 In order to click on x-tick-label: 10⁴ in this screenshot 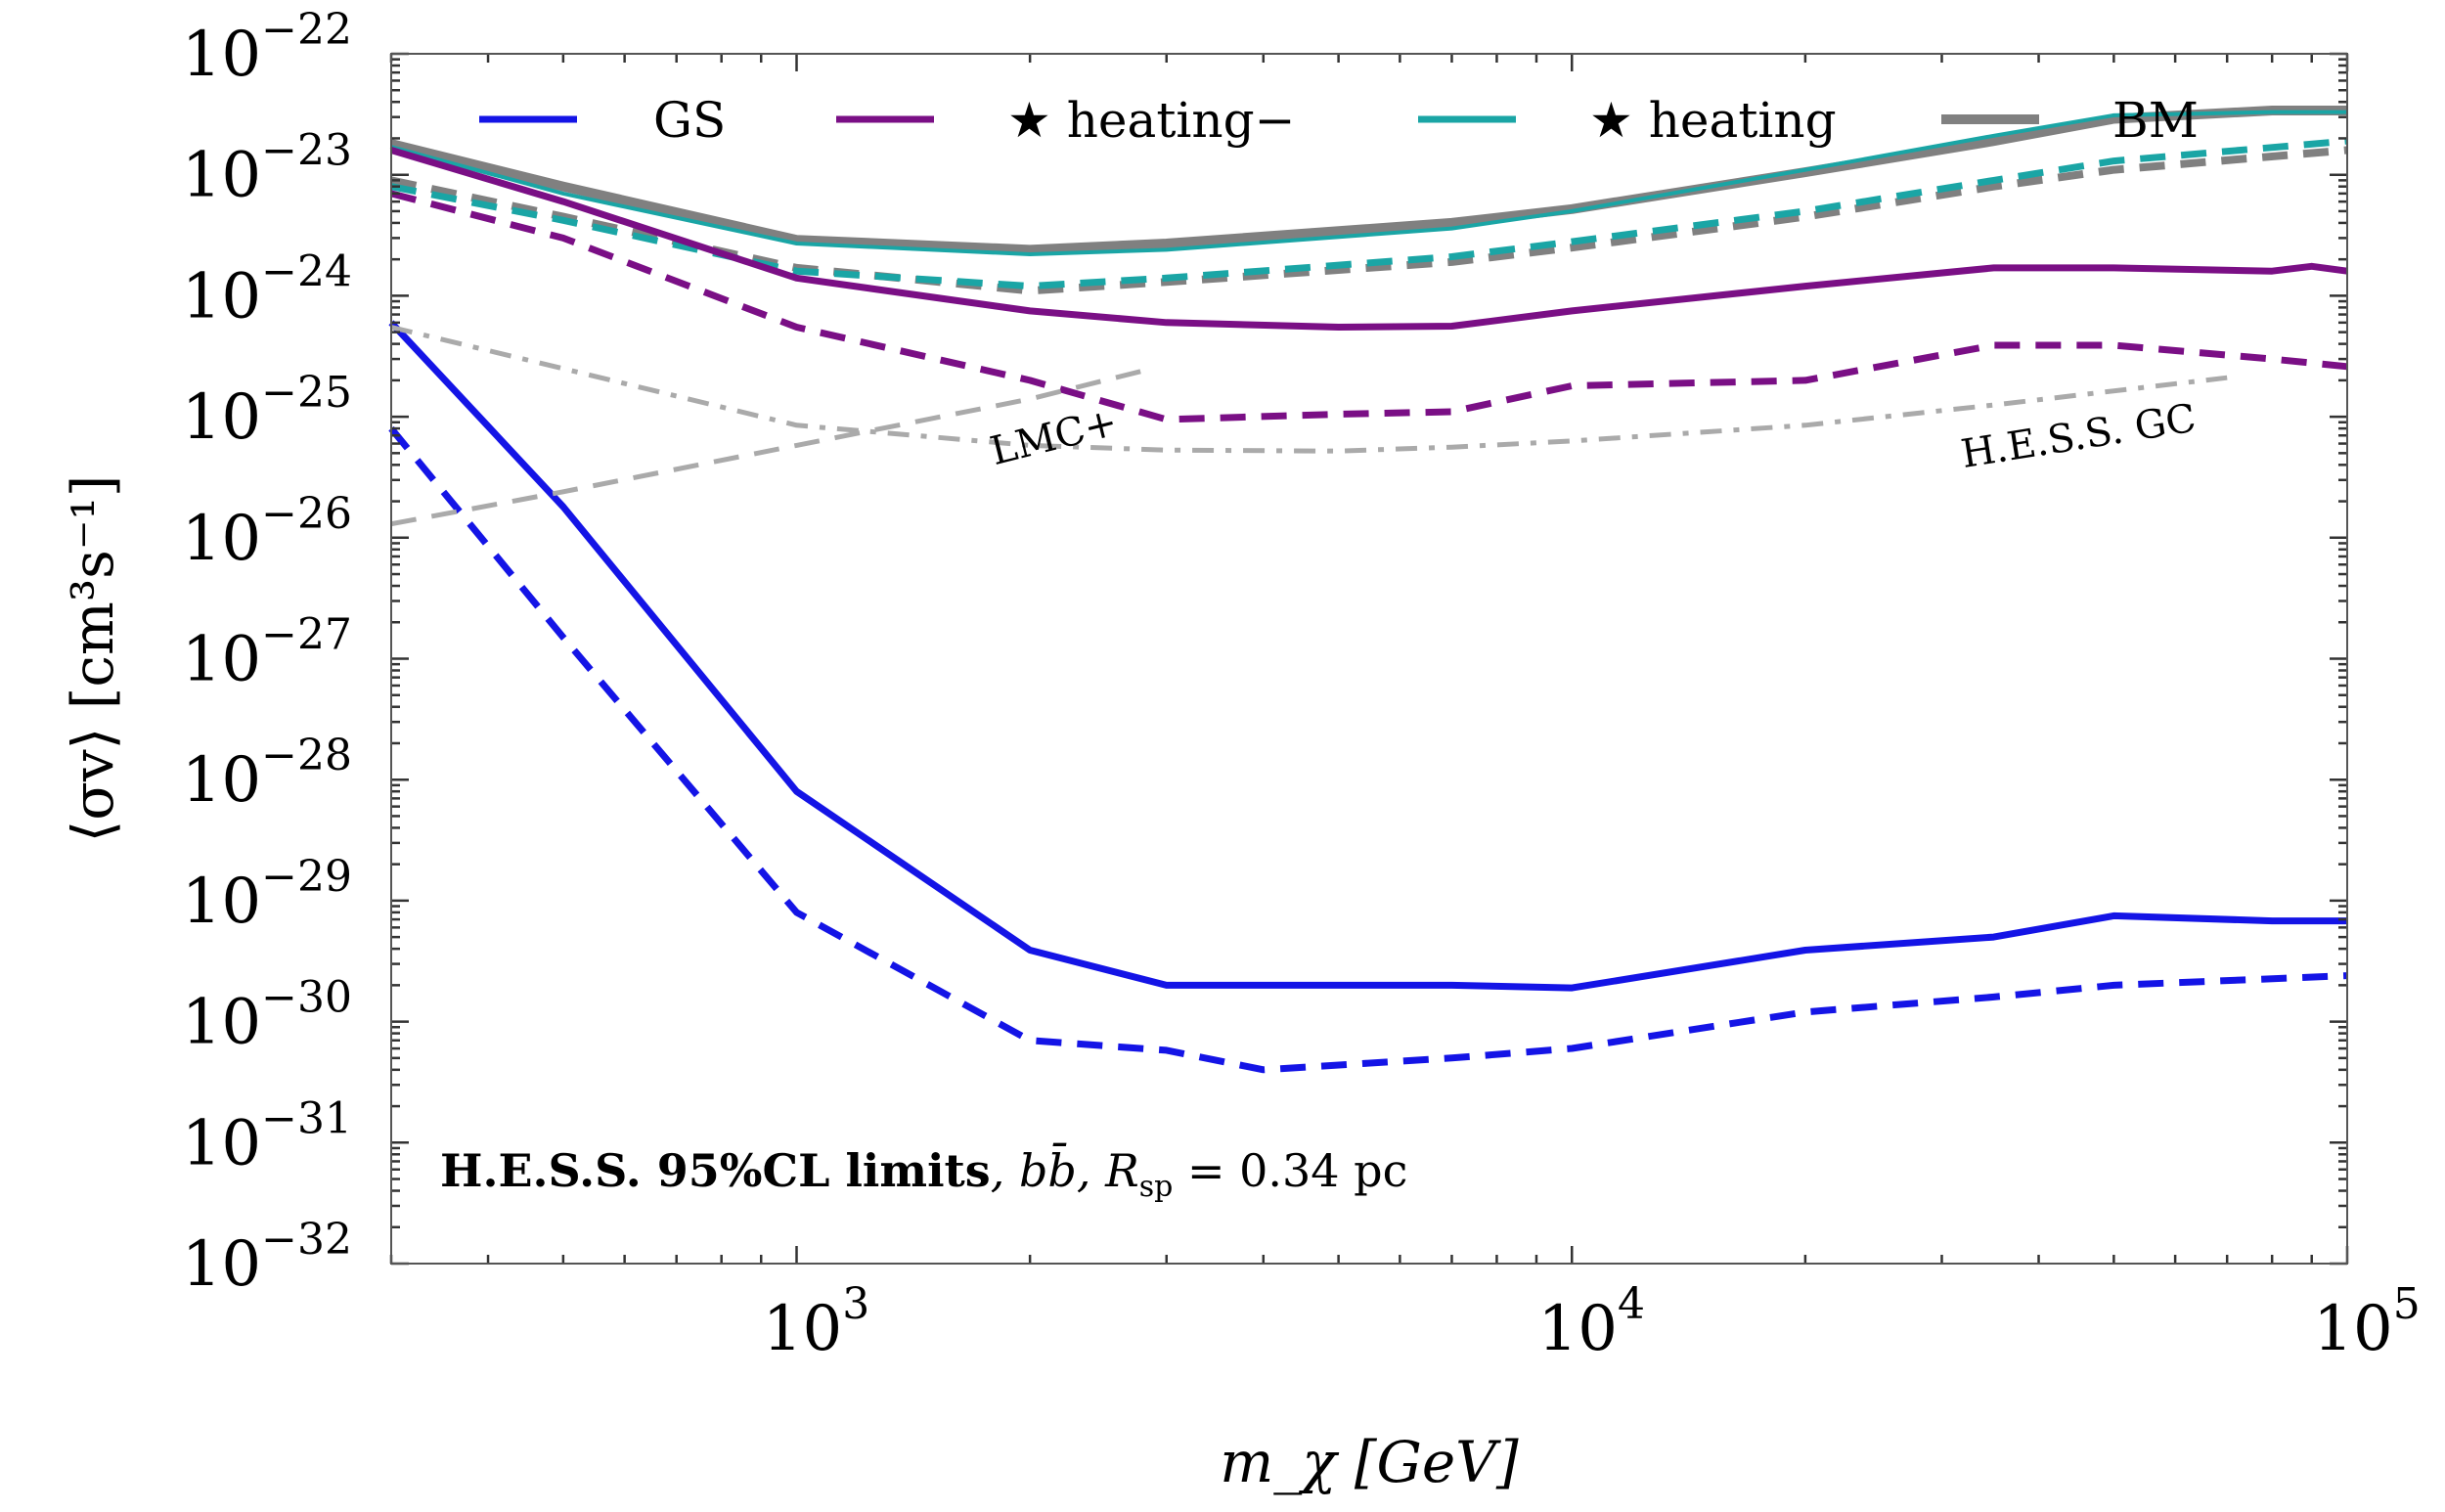, I will do `click(1591, 1322)`.